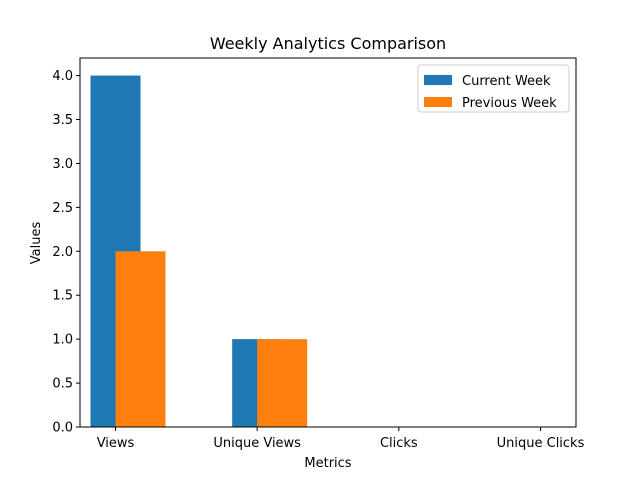 The width and height of the screenshot is (640, 480). Describe the element at coordinates (399, 443) in the screenshot. I see `x-tick-label: Clicks` at that location.